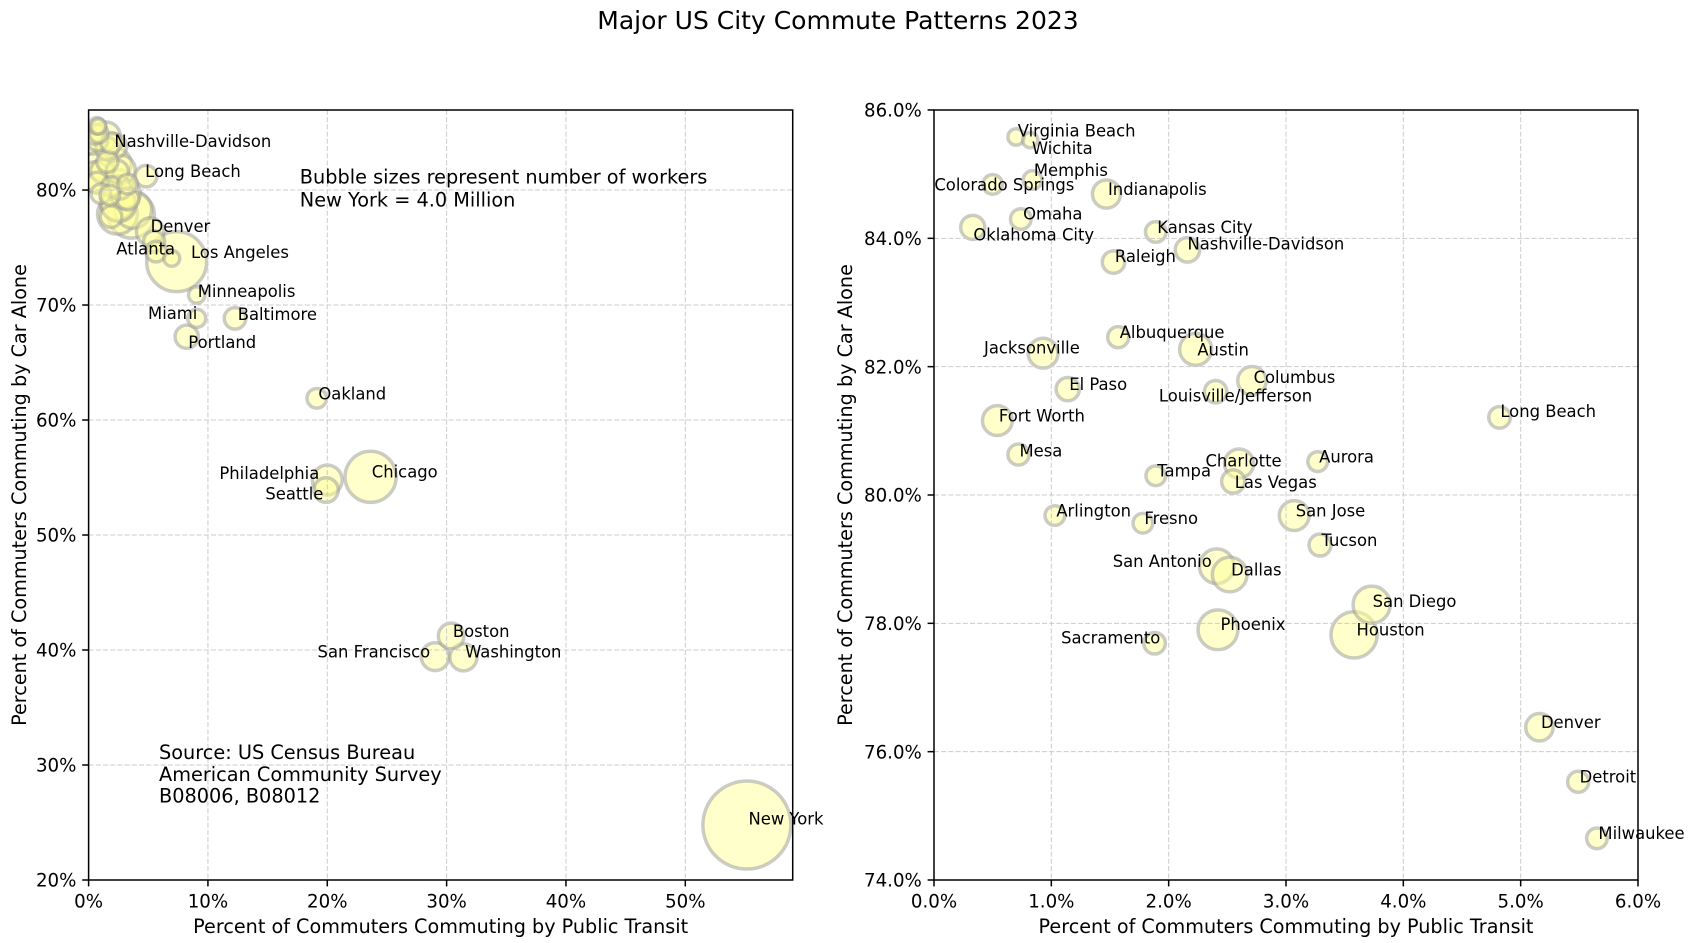  What do you see at coordinates (240, 252) in the screenshot?
I see `city-label: Los Angeles` at bounding box center [240, 252].